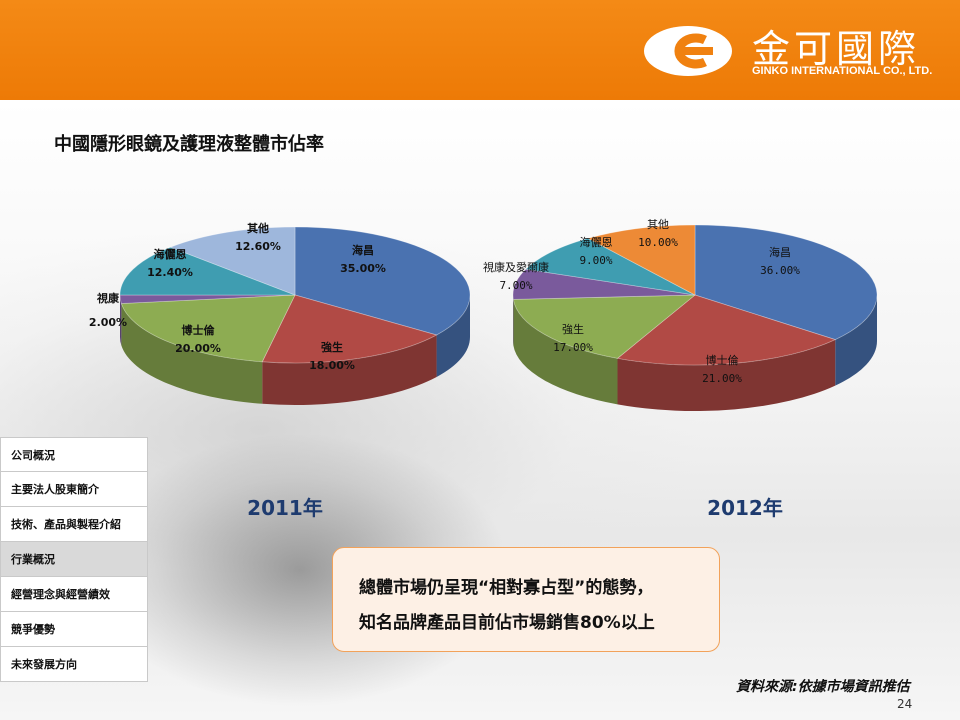 Image resolution: width=960 pixels, height=720 pixels. I want to click on pie-2011-label-5: 其他 12.60%, so click(258, 237).